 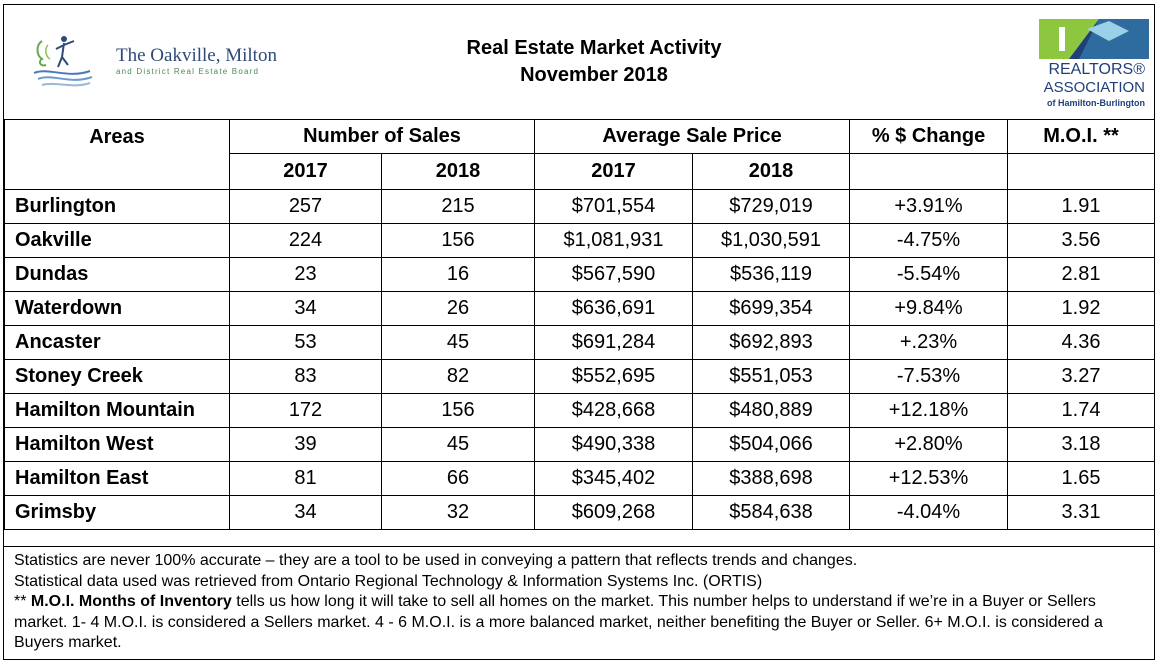 I want to click on cell-sales-2017: 81, so click(x=305, y=478).